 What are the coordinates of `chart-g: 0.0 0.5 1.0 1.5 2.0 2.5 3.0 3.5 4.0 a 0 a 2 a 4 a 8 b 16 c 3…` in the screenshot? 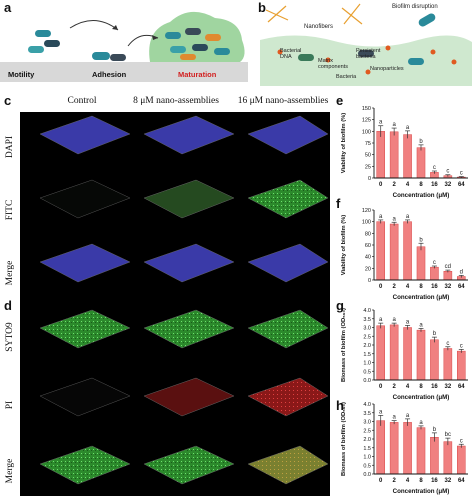 It's located at (404, 354).